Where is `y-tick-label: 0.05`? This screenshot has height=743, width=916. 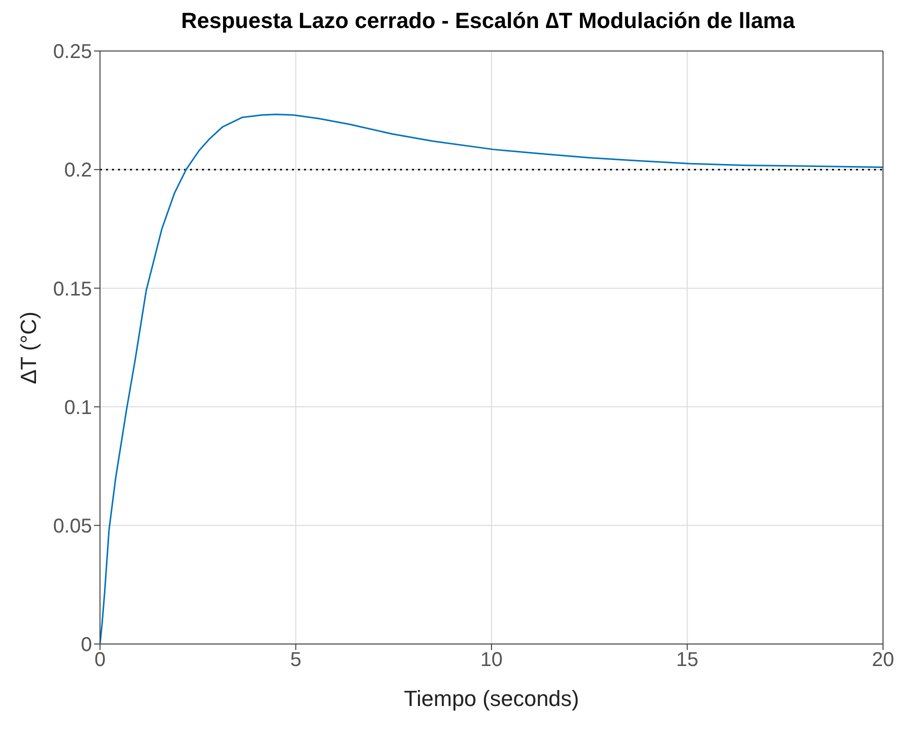
y-tick-label: 0.05 is located at coordinates (72, 527).